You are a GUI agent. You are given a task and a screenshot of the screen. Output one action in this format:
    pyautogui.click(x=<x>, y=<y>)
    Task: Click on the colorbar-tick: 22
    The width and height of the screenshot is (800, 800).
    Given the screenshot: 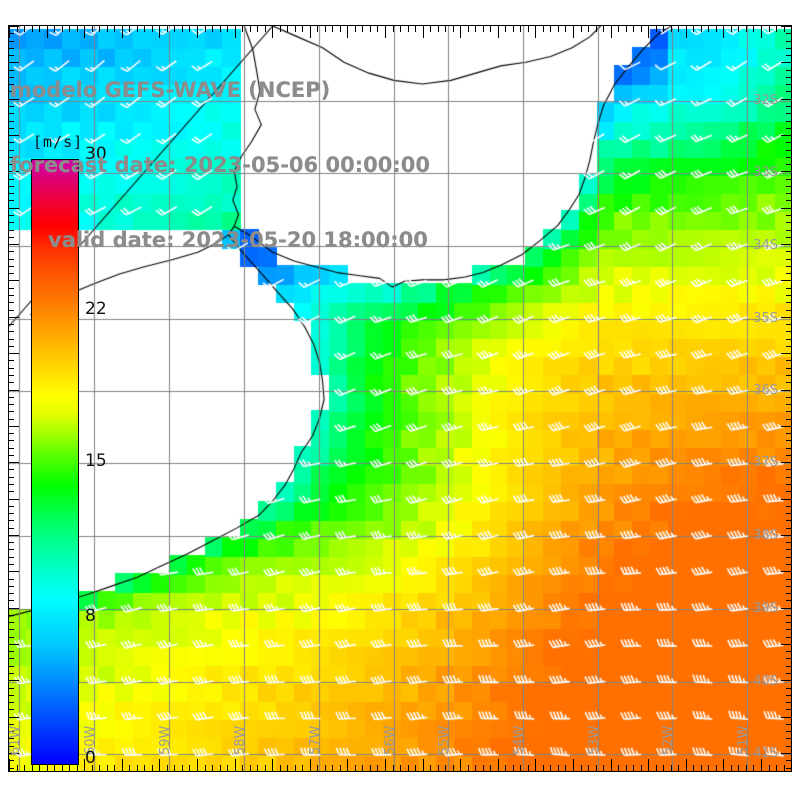 What is the action you would take?
    pyautogui.click(x=96, y=309)
    